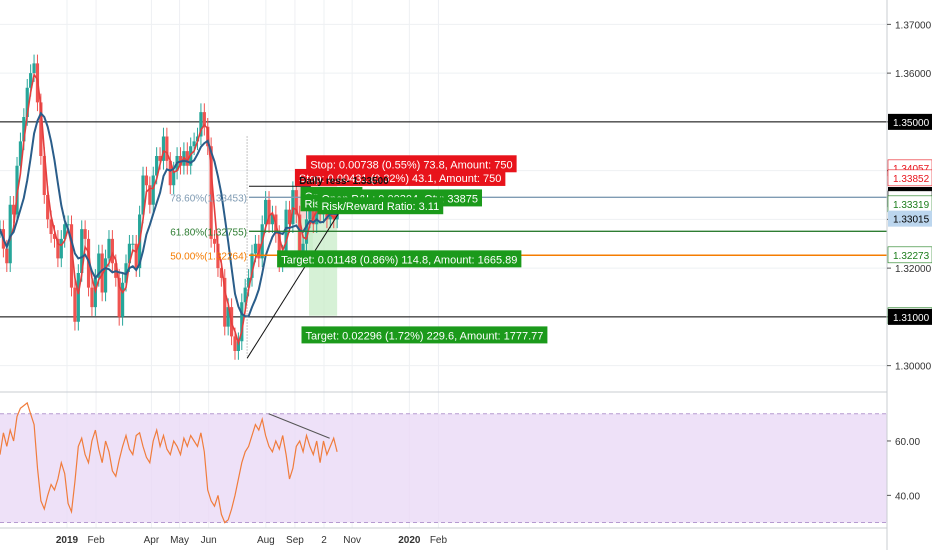  I want to click on x-tick-label: 2020, so click(409, 540).